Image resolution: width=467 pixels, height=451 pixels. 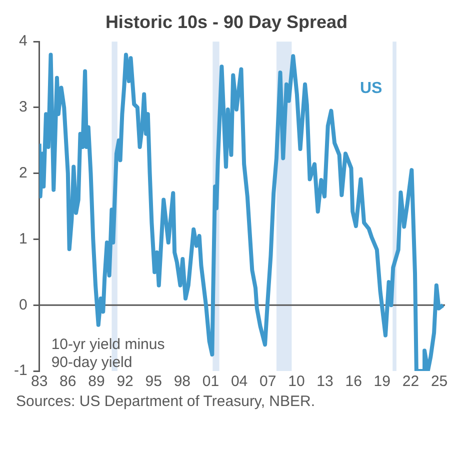 I want to click on x-tick-label: 89, so click(x=96, y=381).